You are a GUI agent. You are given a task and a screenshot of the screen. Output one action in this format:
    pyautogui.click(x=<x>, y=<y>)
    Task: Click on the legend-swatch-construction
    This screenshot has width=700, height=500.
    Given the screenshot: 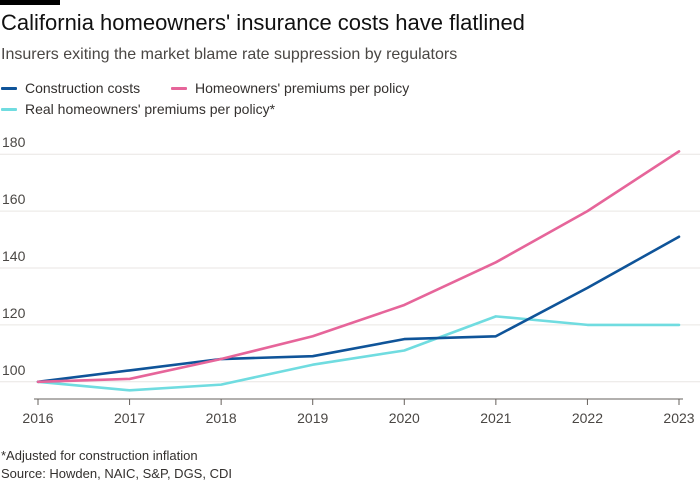 What is the action you would take?
    pyautogui.click(x=9, y=88)
    